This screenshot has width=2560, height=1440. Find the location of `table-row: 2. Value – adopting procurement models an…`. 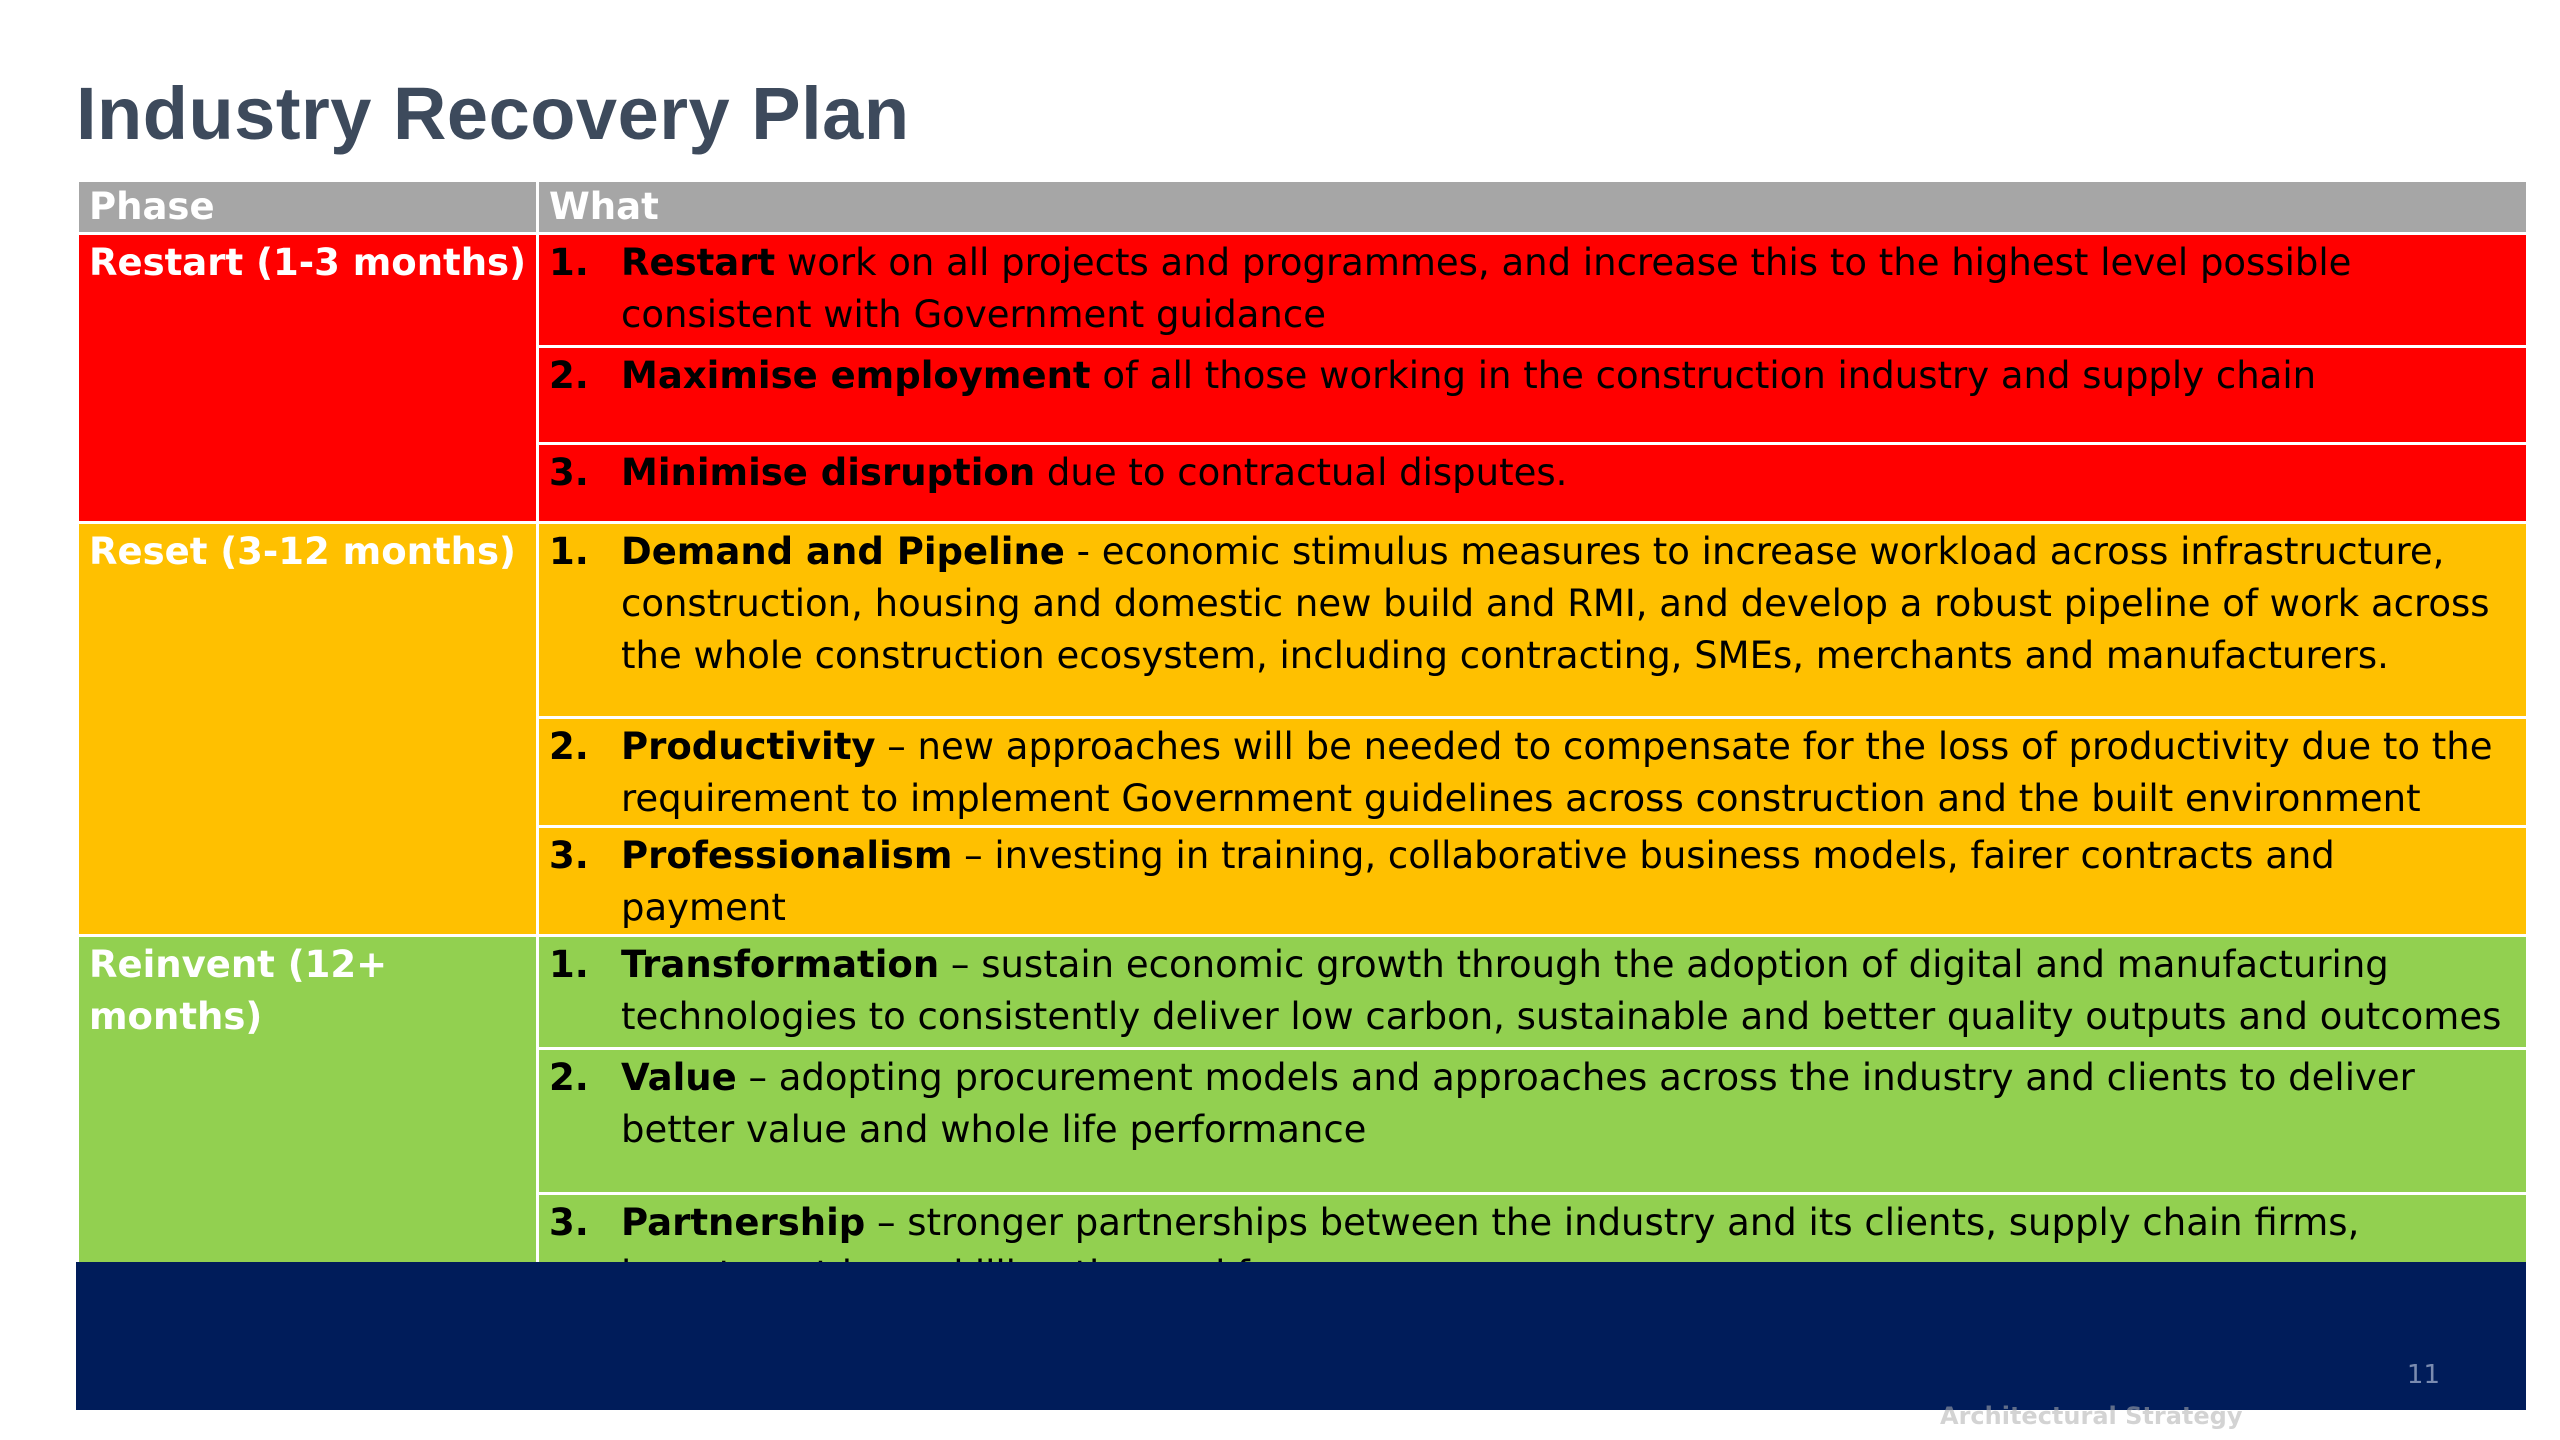

table-row: 2. Value – adopting procurement models an… is located at coordinates (1303, 1121).